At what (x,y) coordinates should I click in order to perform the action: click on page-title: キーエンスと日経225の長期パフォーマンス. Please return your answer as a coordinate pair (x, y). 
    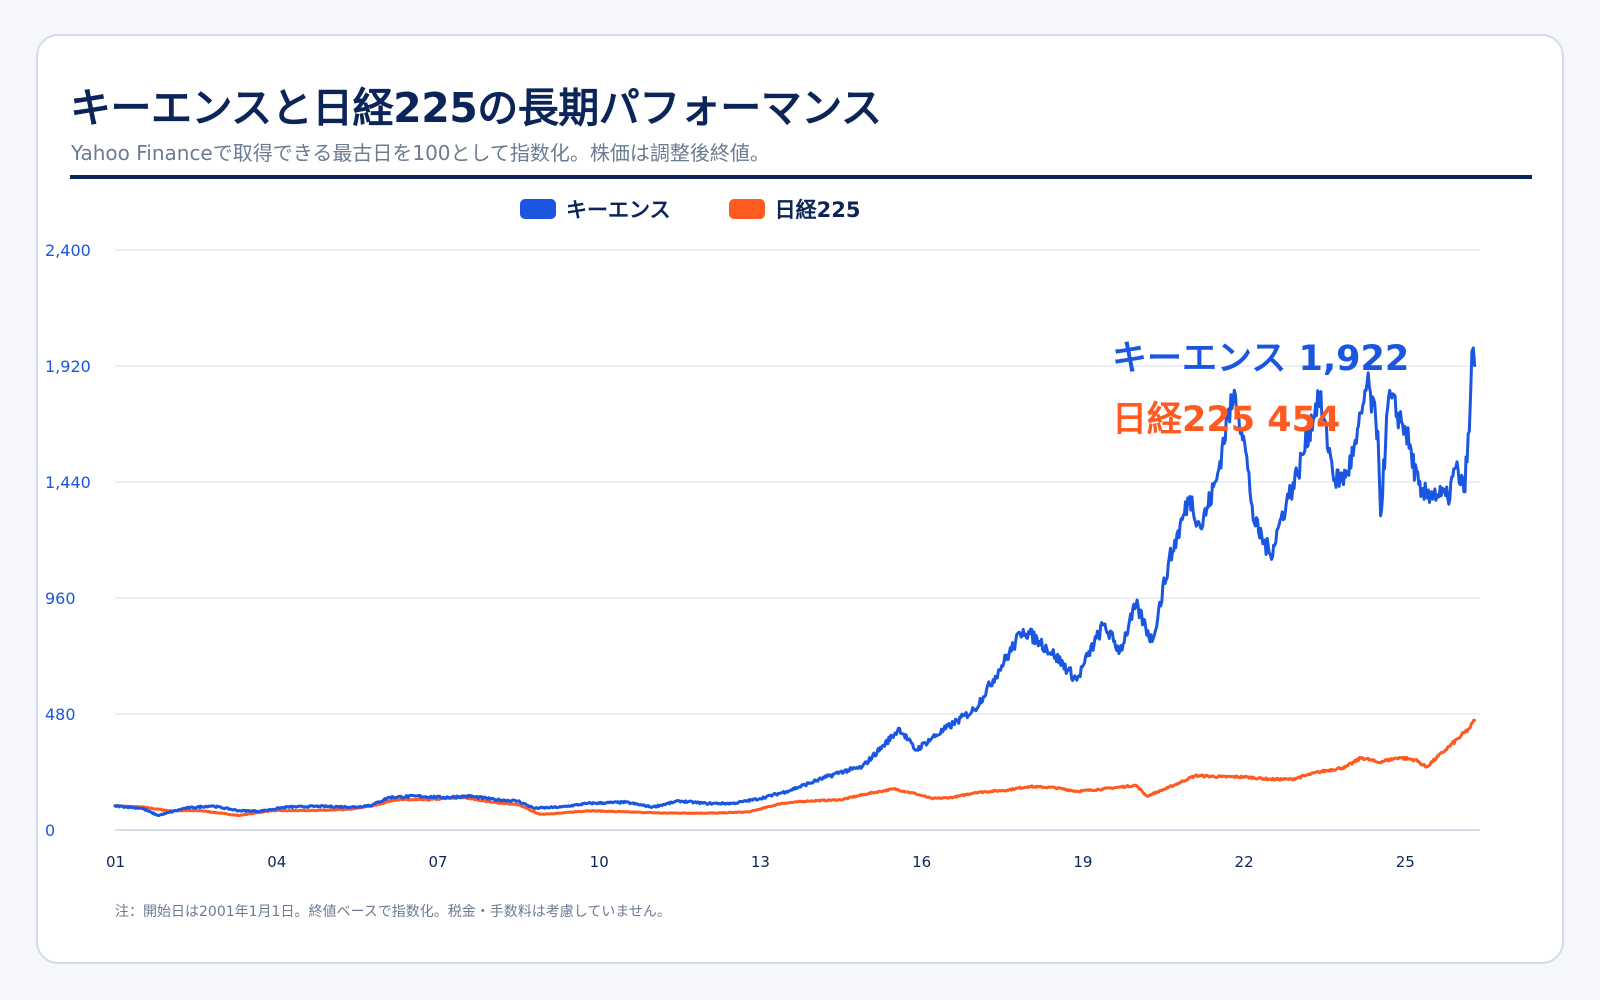
    Looking at the image, I should click on (476, 108).